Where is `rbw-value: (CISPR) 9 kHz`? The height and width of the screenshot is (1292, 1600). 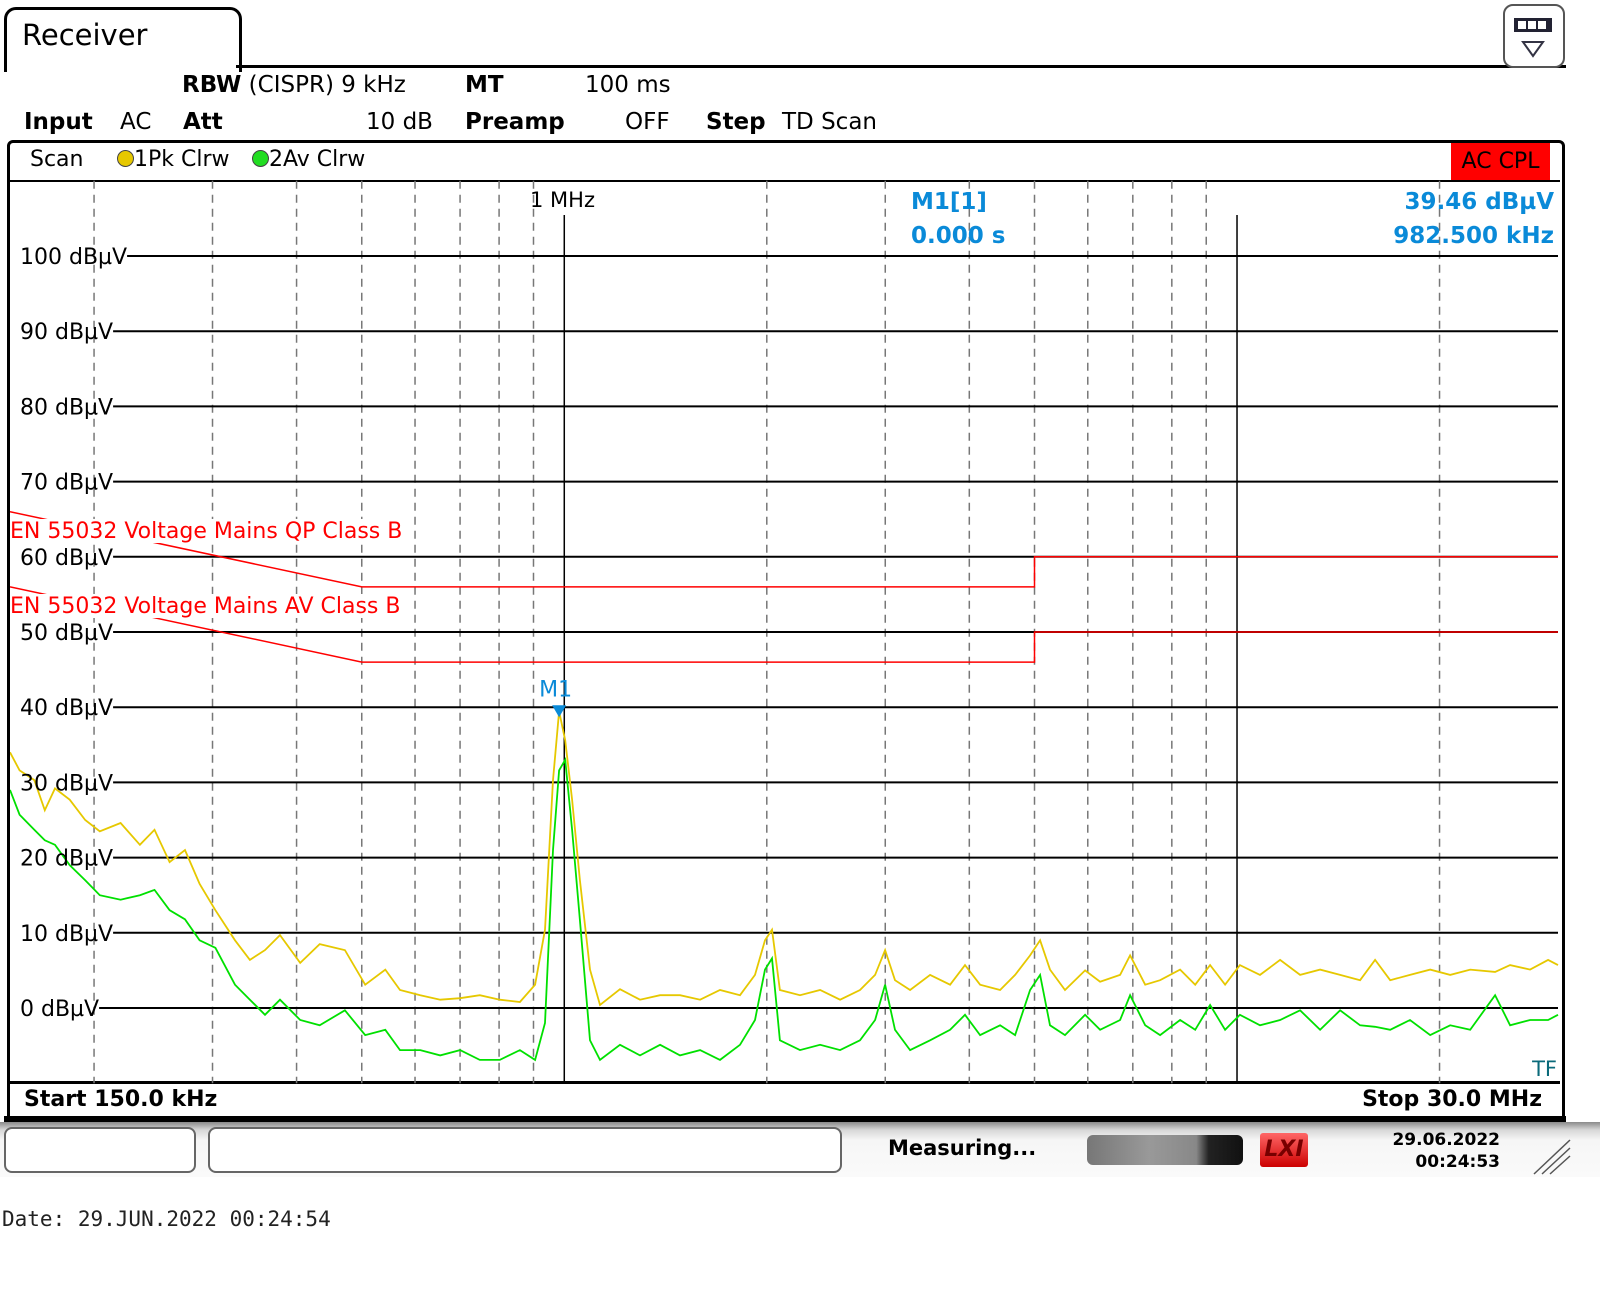 rbw-value: (CISPR) 9 kHz is located at coordinates (327, 85).